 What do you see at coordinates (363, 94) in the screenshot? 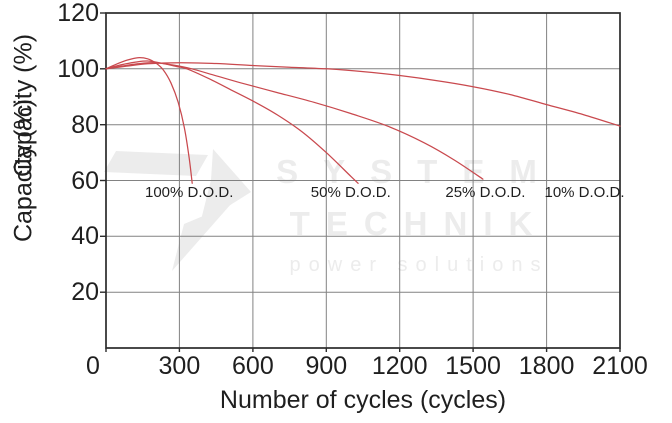
I see `curve-10-dod` at bounding box center [363, 94].